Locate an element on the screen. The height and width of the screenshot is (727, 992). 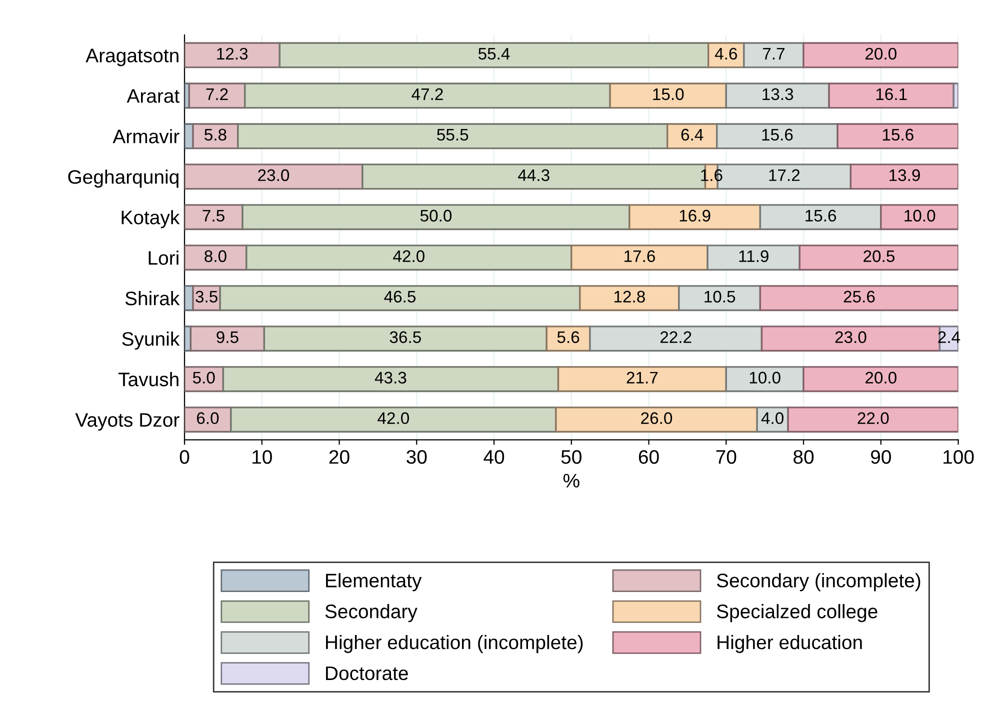
data-label: 16.1 is located at coordinates (891, 94).